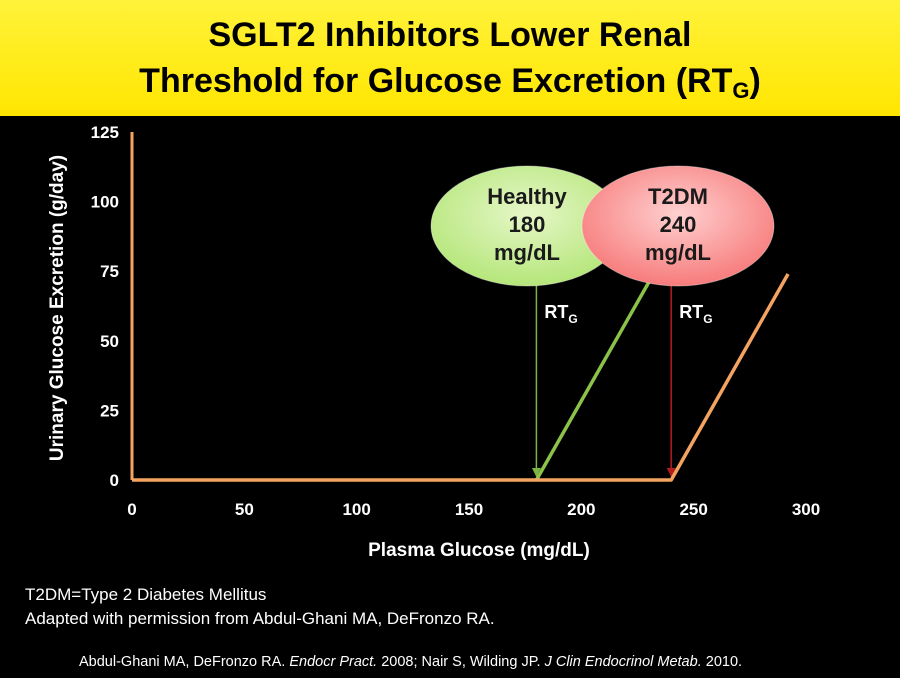  I want to click on citation-c: 2008; Nair S, Wilding JP., so click(461, 662).